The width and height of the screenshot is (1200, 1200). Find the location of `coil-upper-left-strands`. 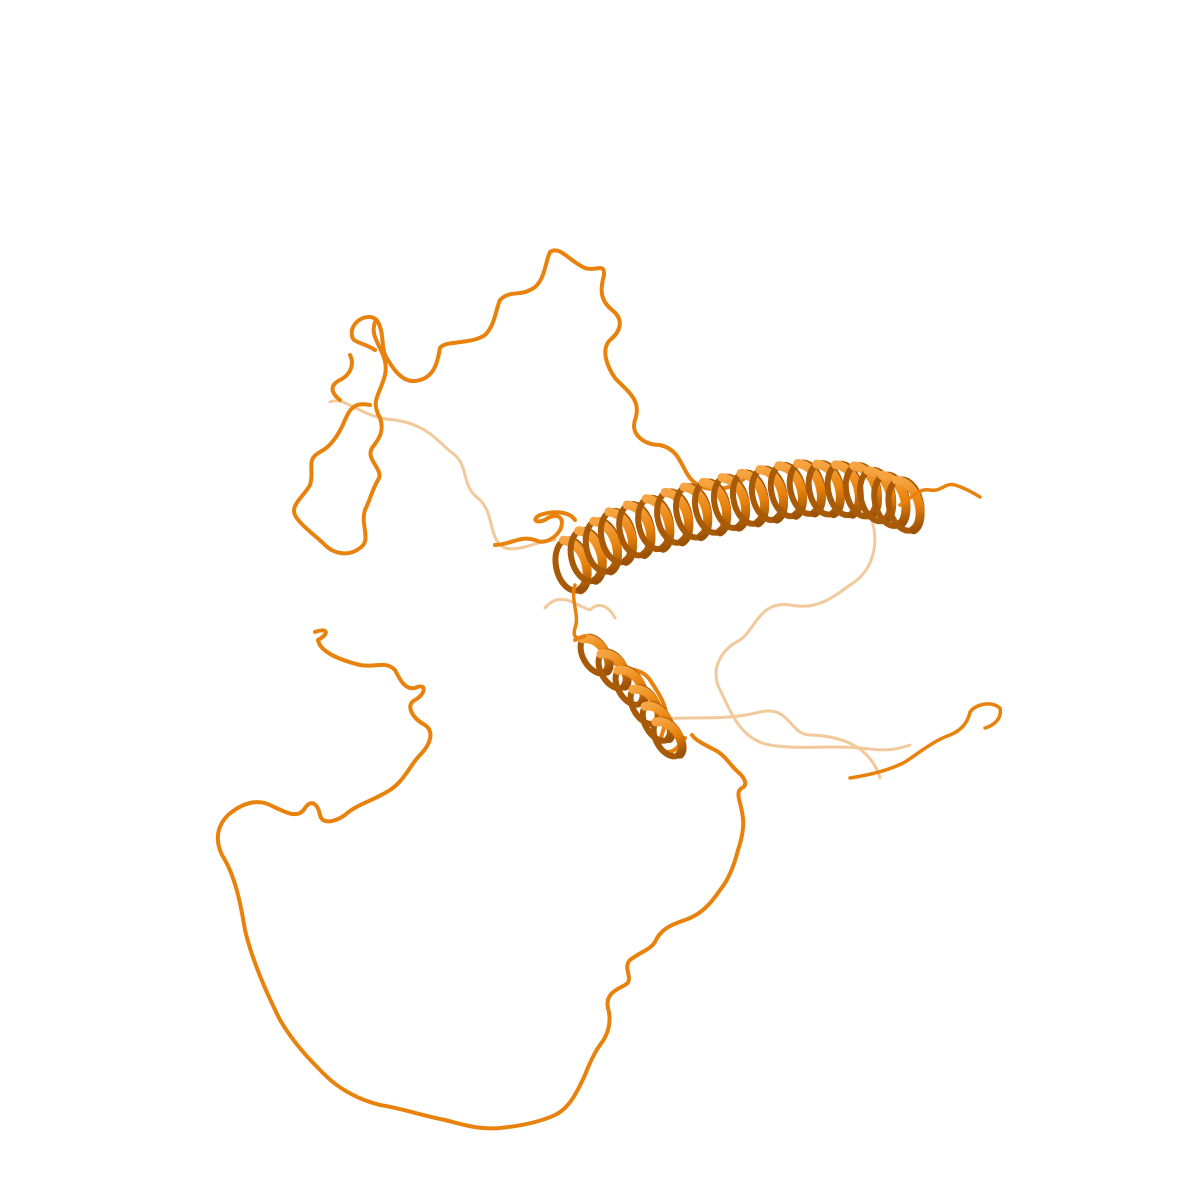

coil-upper-left-strands is located at coordinates (340, 438).